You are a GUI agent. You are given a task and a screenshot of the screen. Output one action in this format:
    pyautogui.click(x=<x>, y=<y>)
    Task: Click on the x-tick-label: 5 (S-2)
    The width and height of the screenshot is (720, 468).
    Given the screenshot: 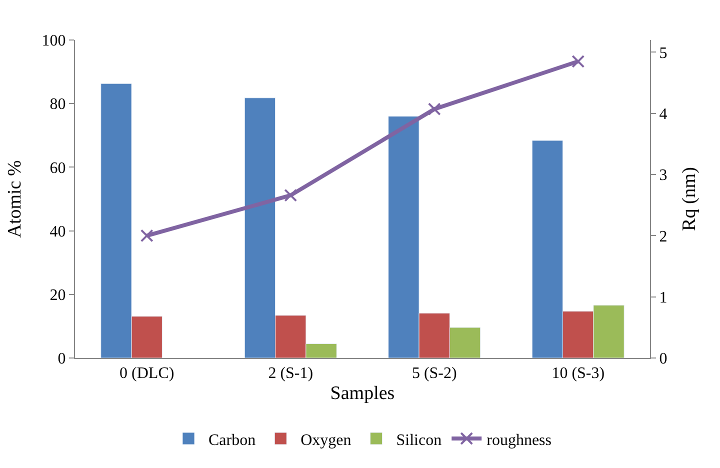 What is the action you would take?
    pyautogui.click(x=434, y=373)
    